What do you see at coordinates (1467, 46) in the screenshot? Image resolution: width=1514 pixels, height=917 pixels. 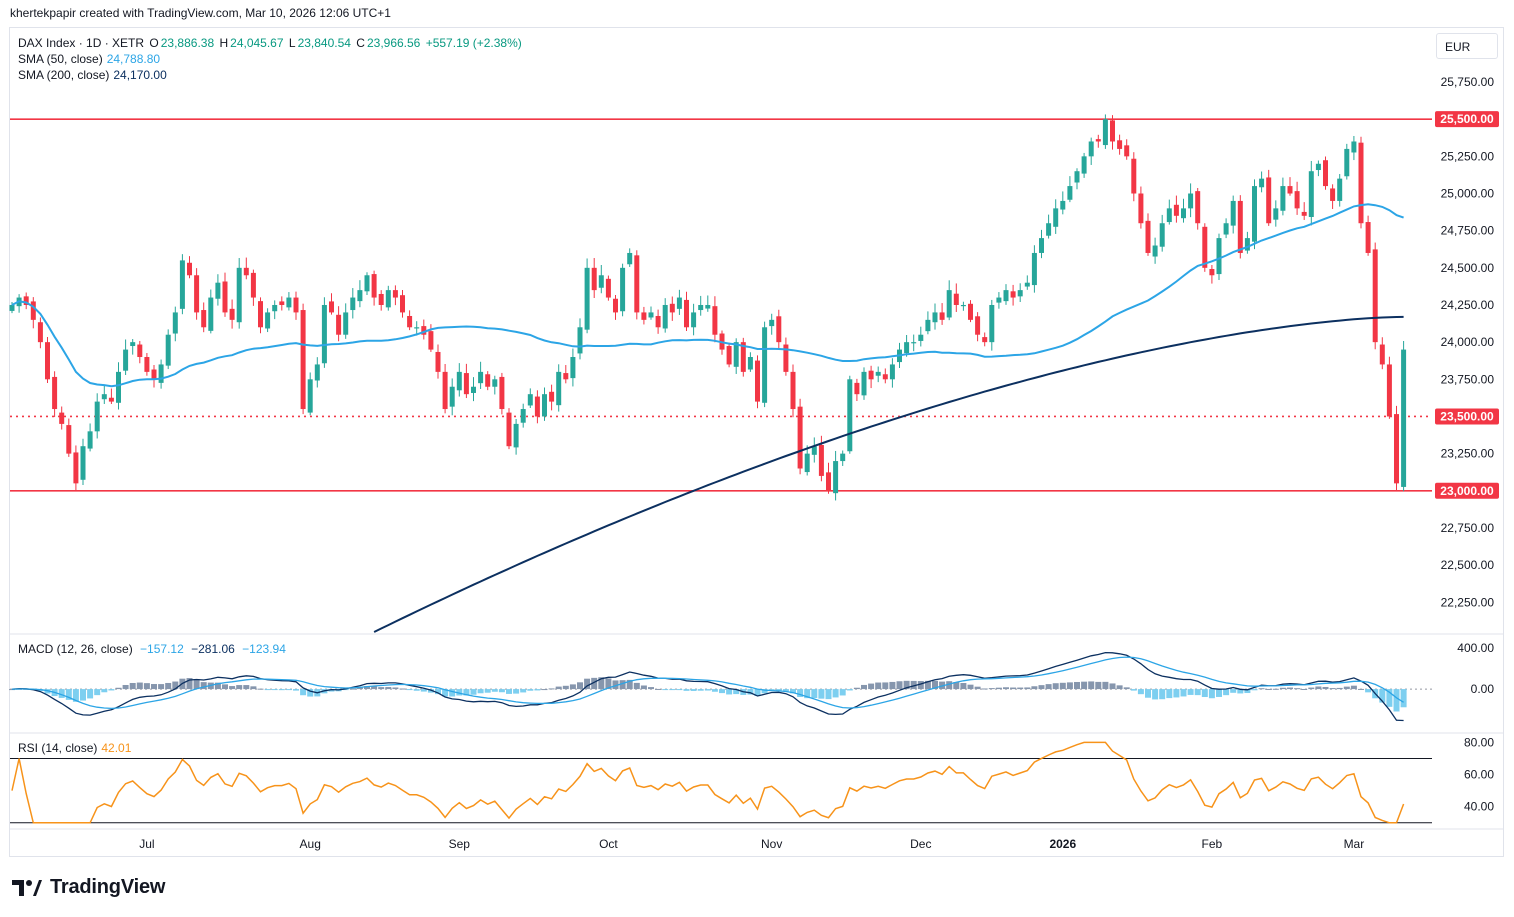 I see `currency-button: EUR` at bounding box center [1467, 46].